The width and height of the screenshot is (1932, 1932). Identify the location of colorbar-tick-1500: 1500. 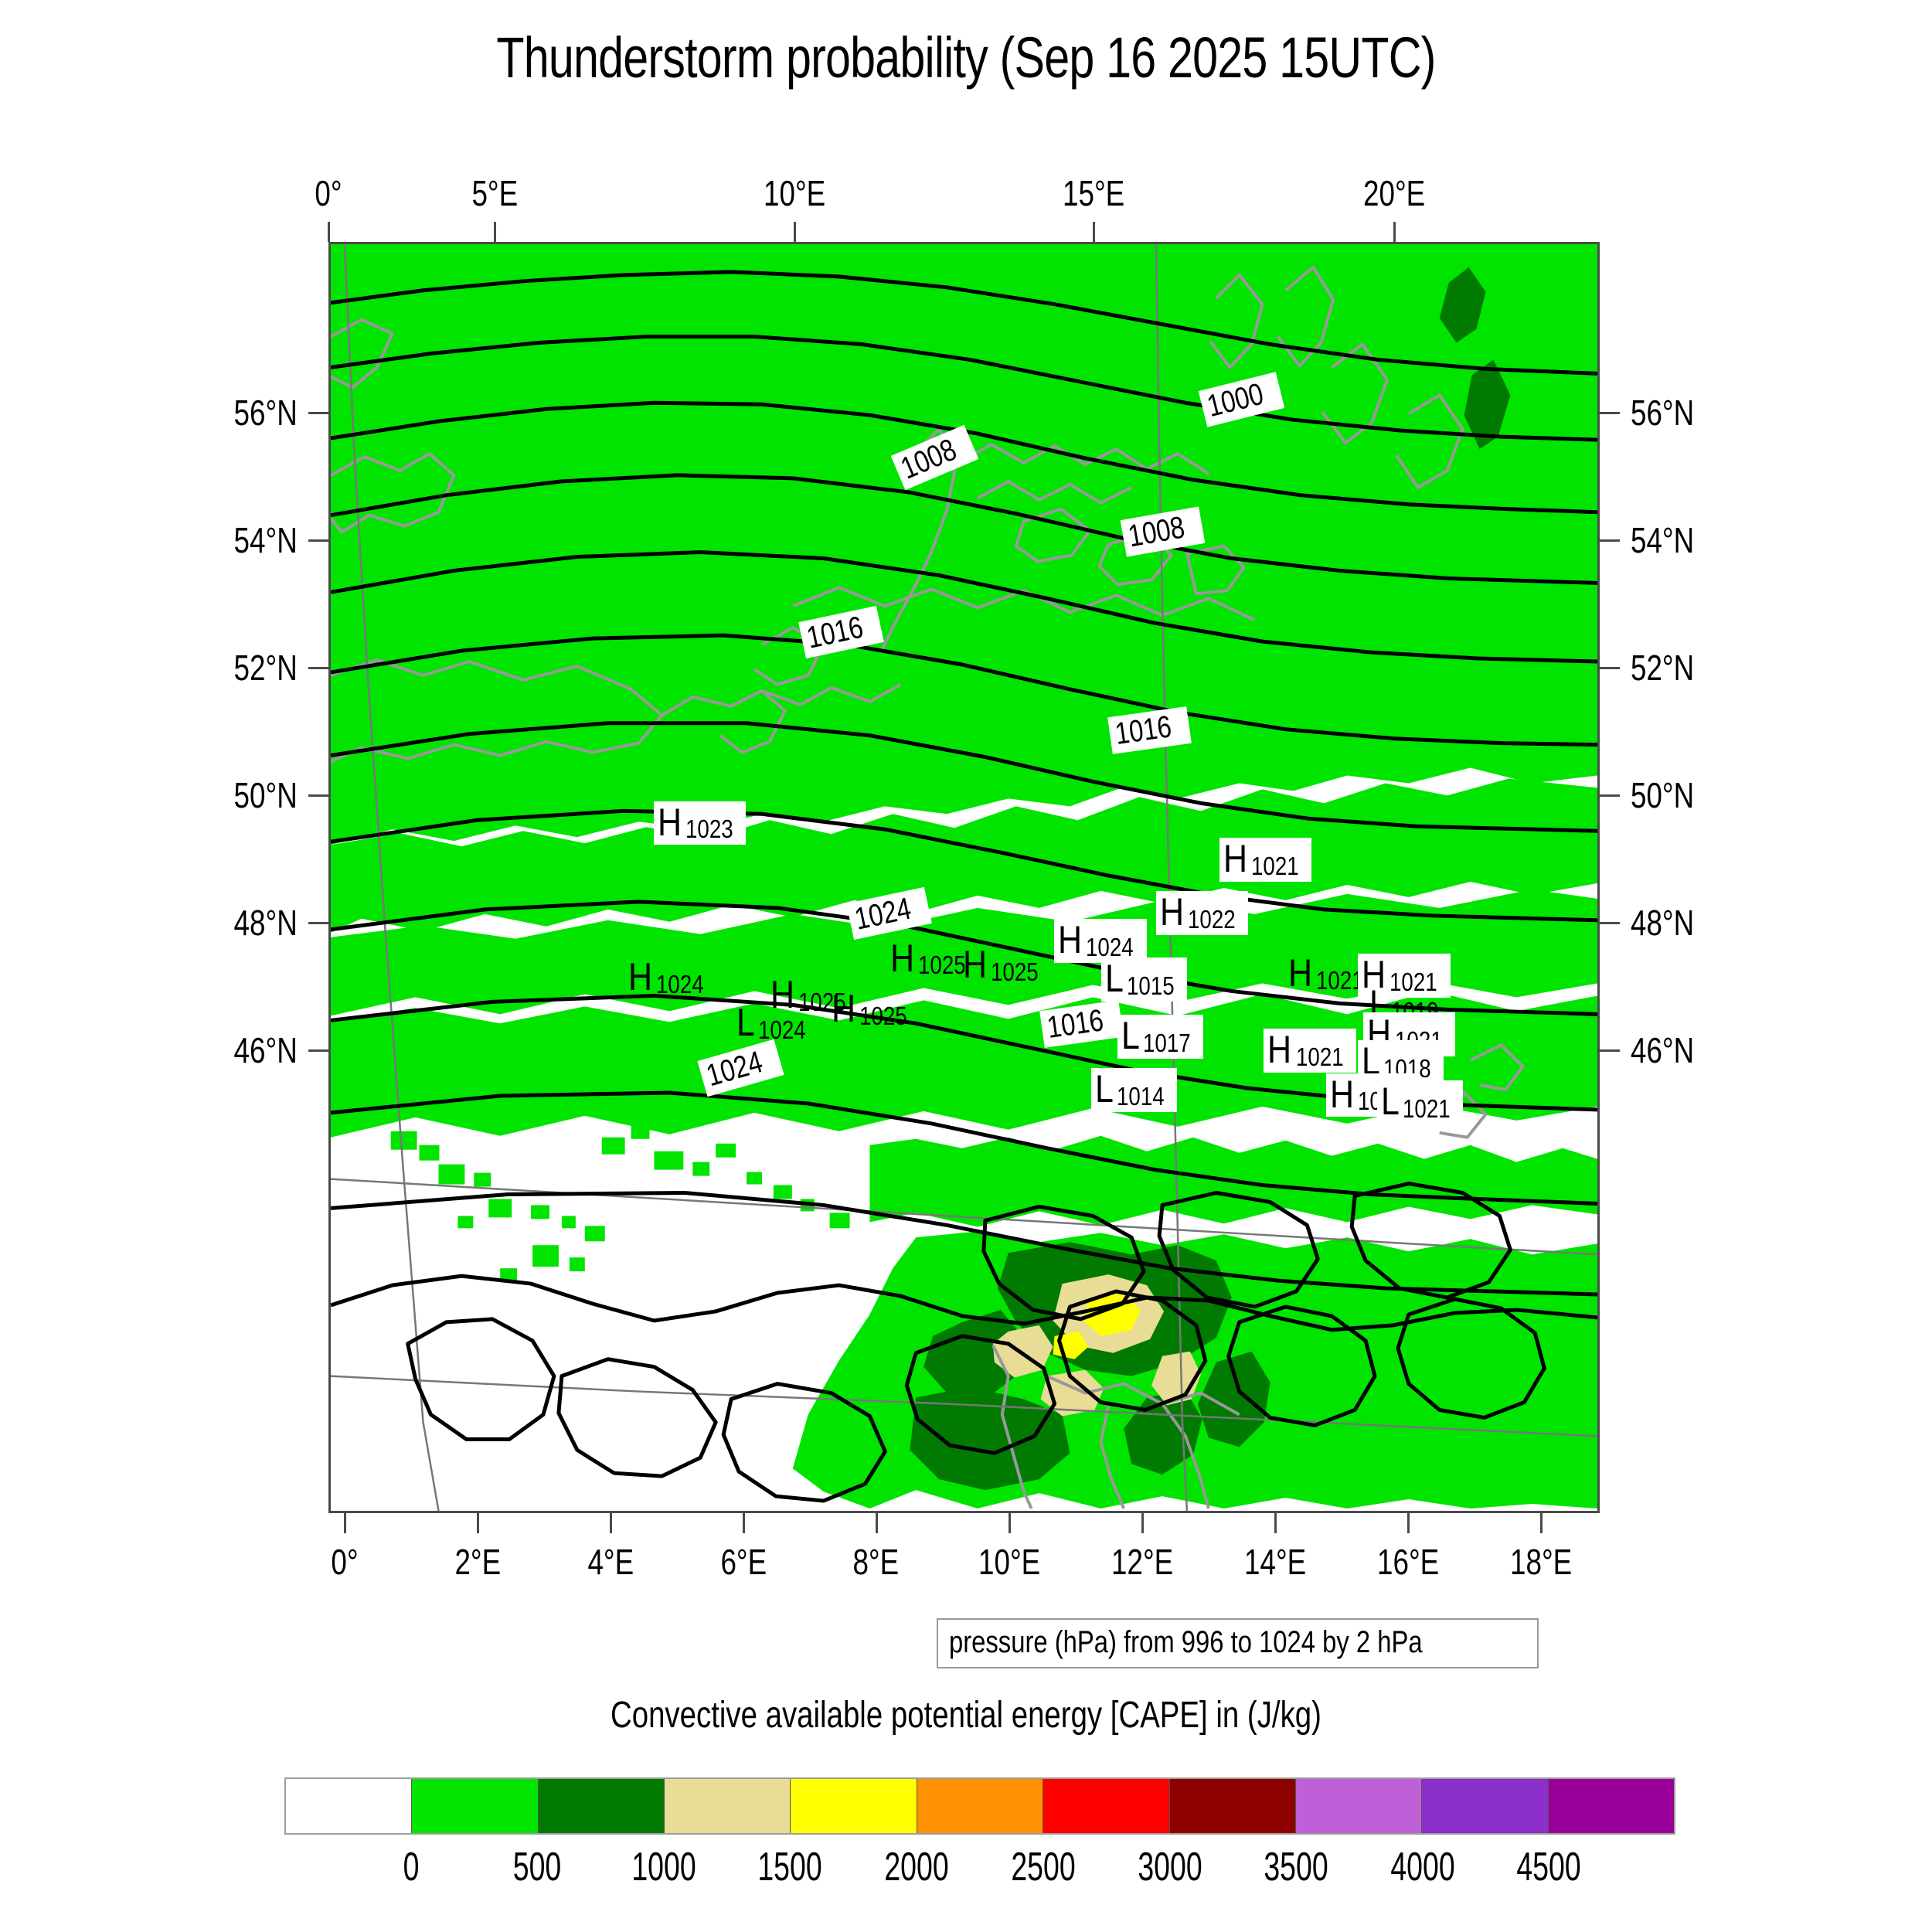
(790, 1867).